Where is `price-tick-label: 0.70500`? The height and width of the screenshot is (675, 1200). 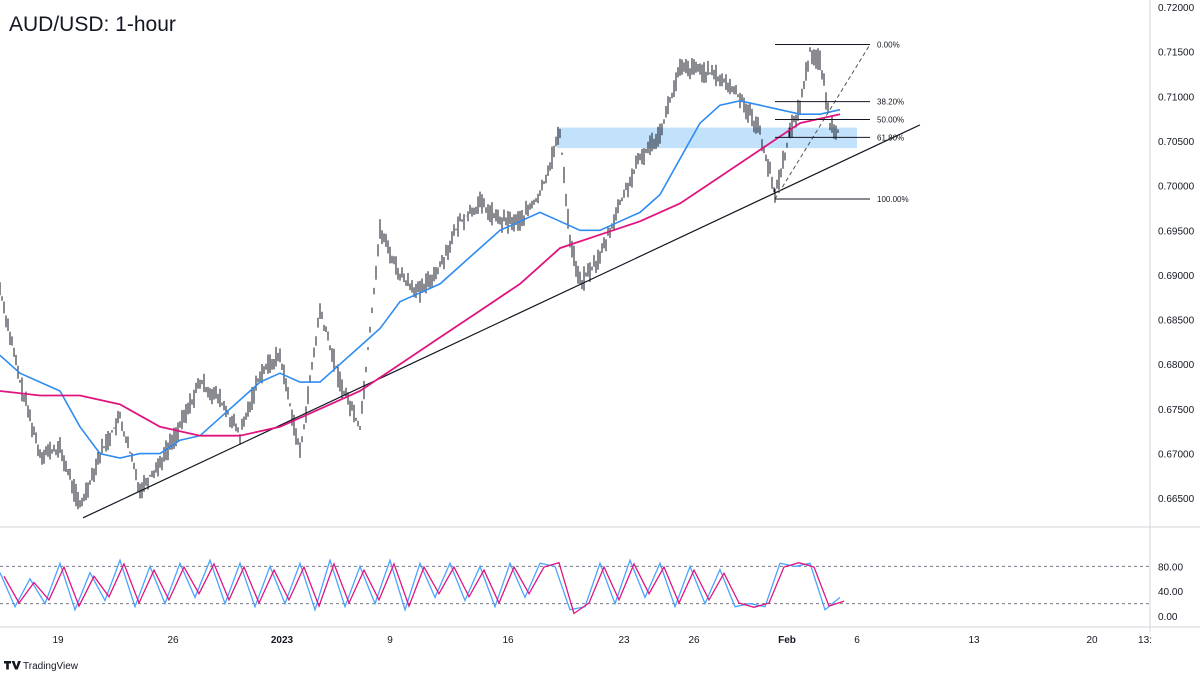 price-tick-label: 0.70500 is located at coordinates (1176, 142).